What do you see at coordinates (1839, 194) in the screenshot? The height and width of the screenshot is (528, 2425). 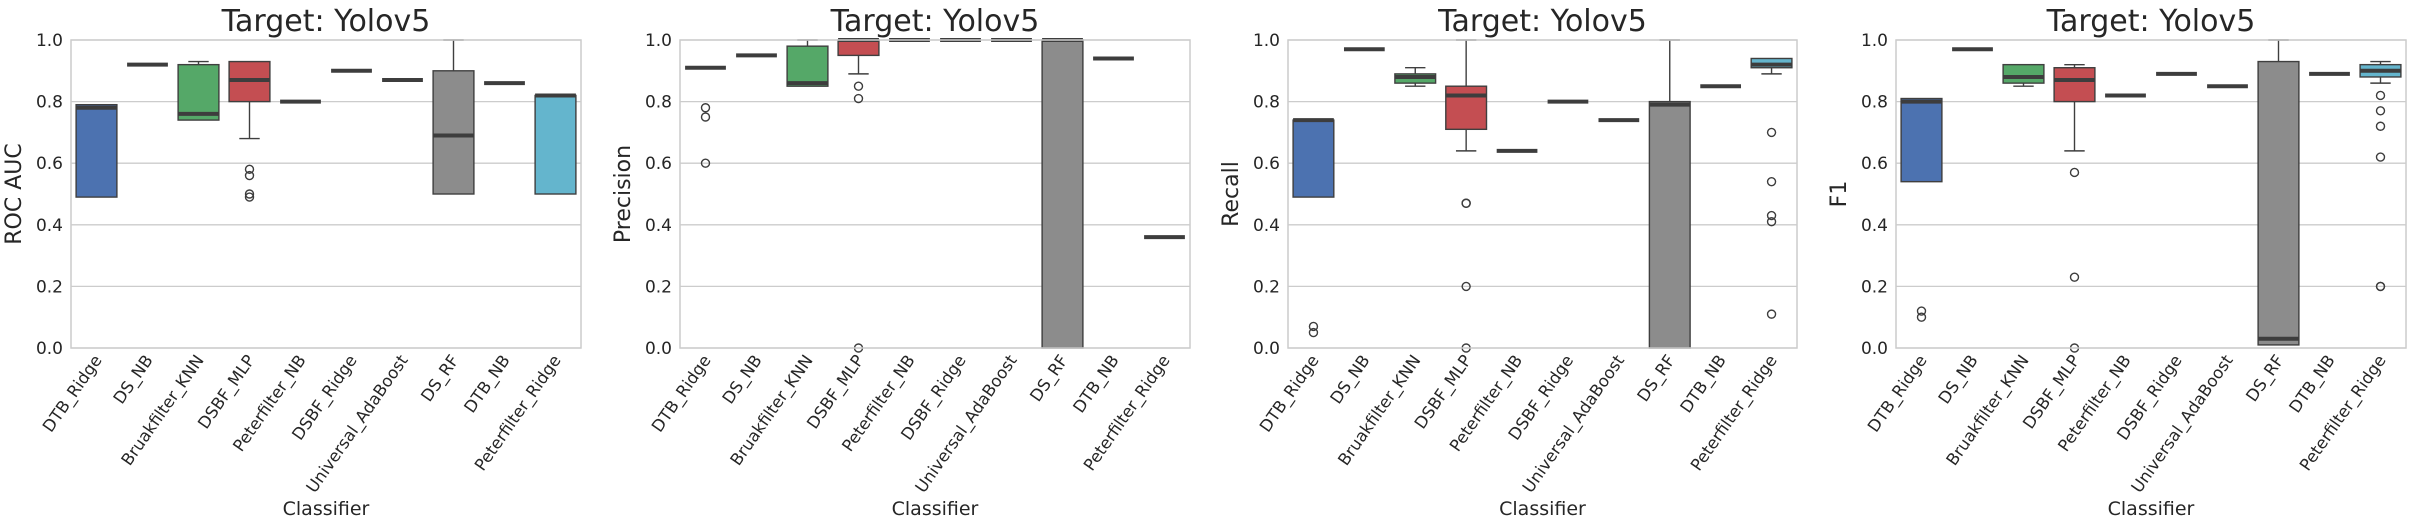 I see `y-axis-label: F1` at bounding box center [1839, 194].